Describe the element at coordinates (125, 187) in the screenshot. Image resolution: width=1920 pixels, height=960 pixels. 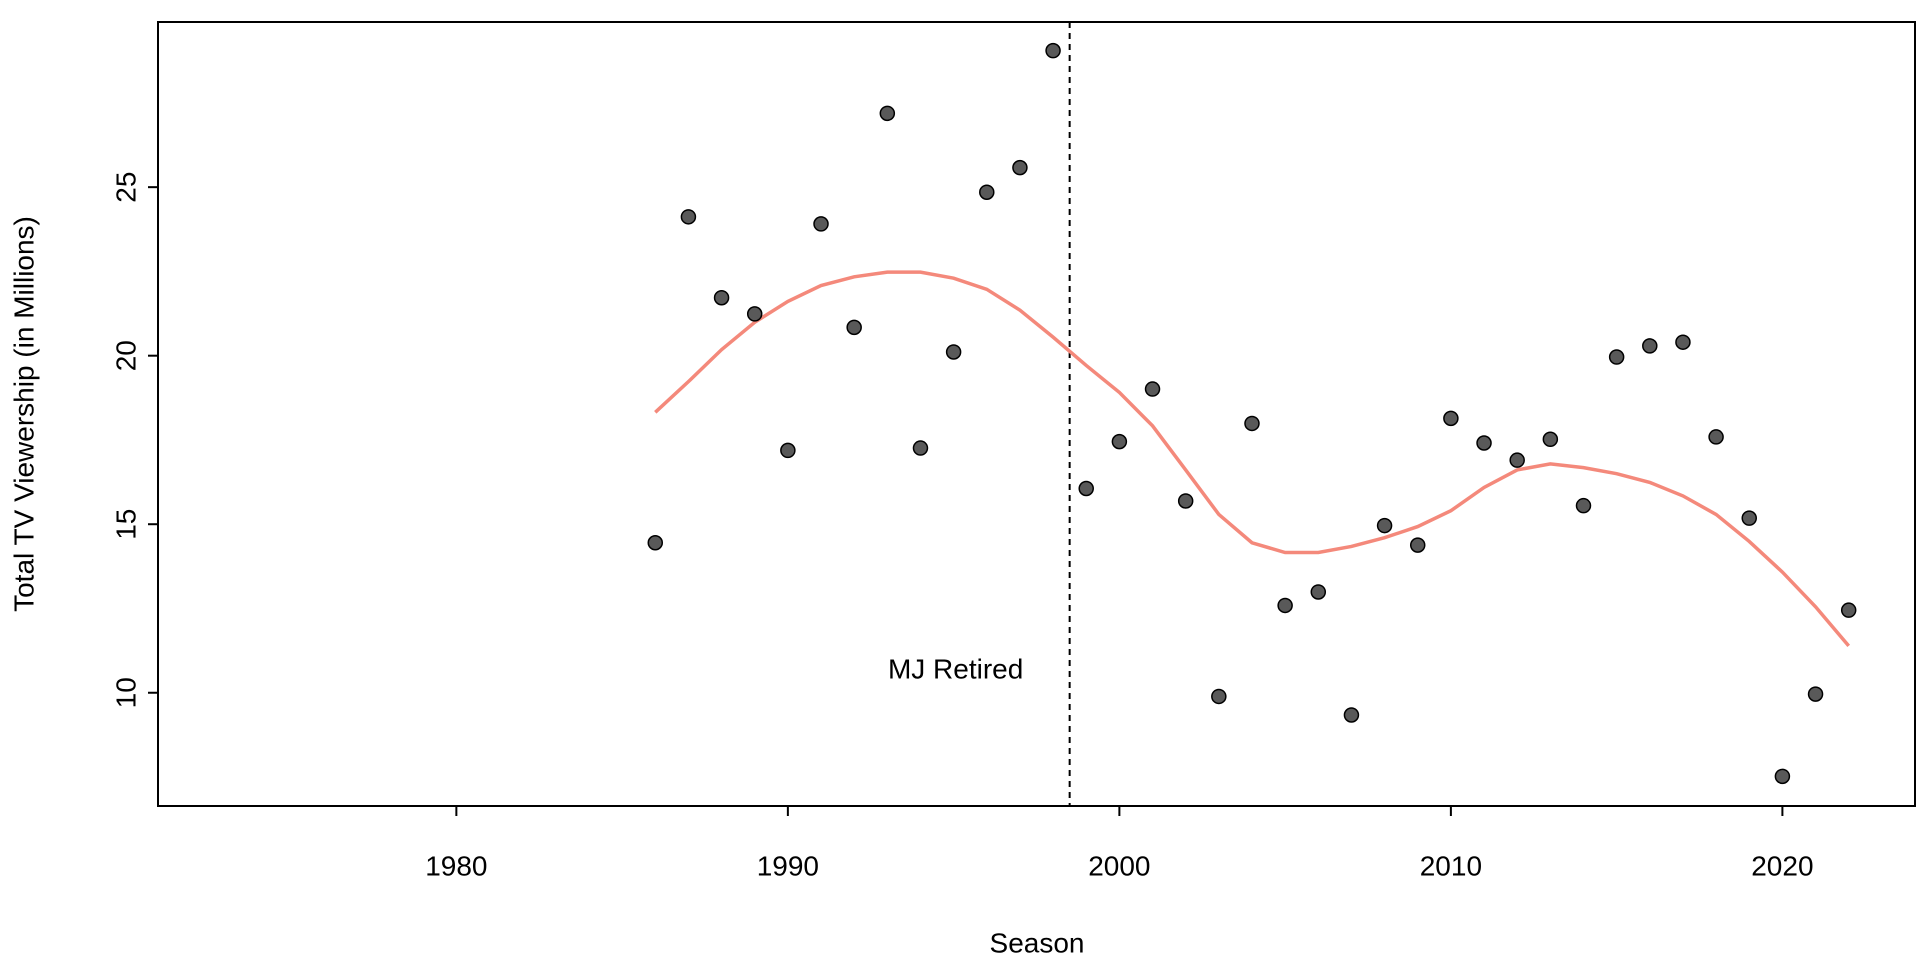
I see `y-tick-label: 25` at that location.